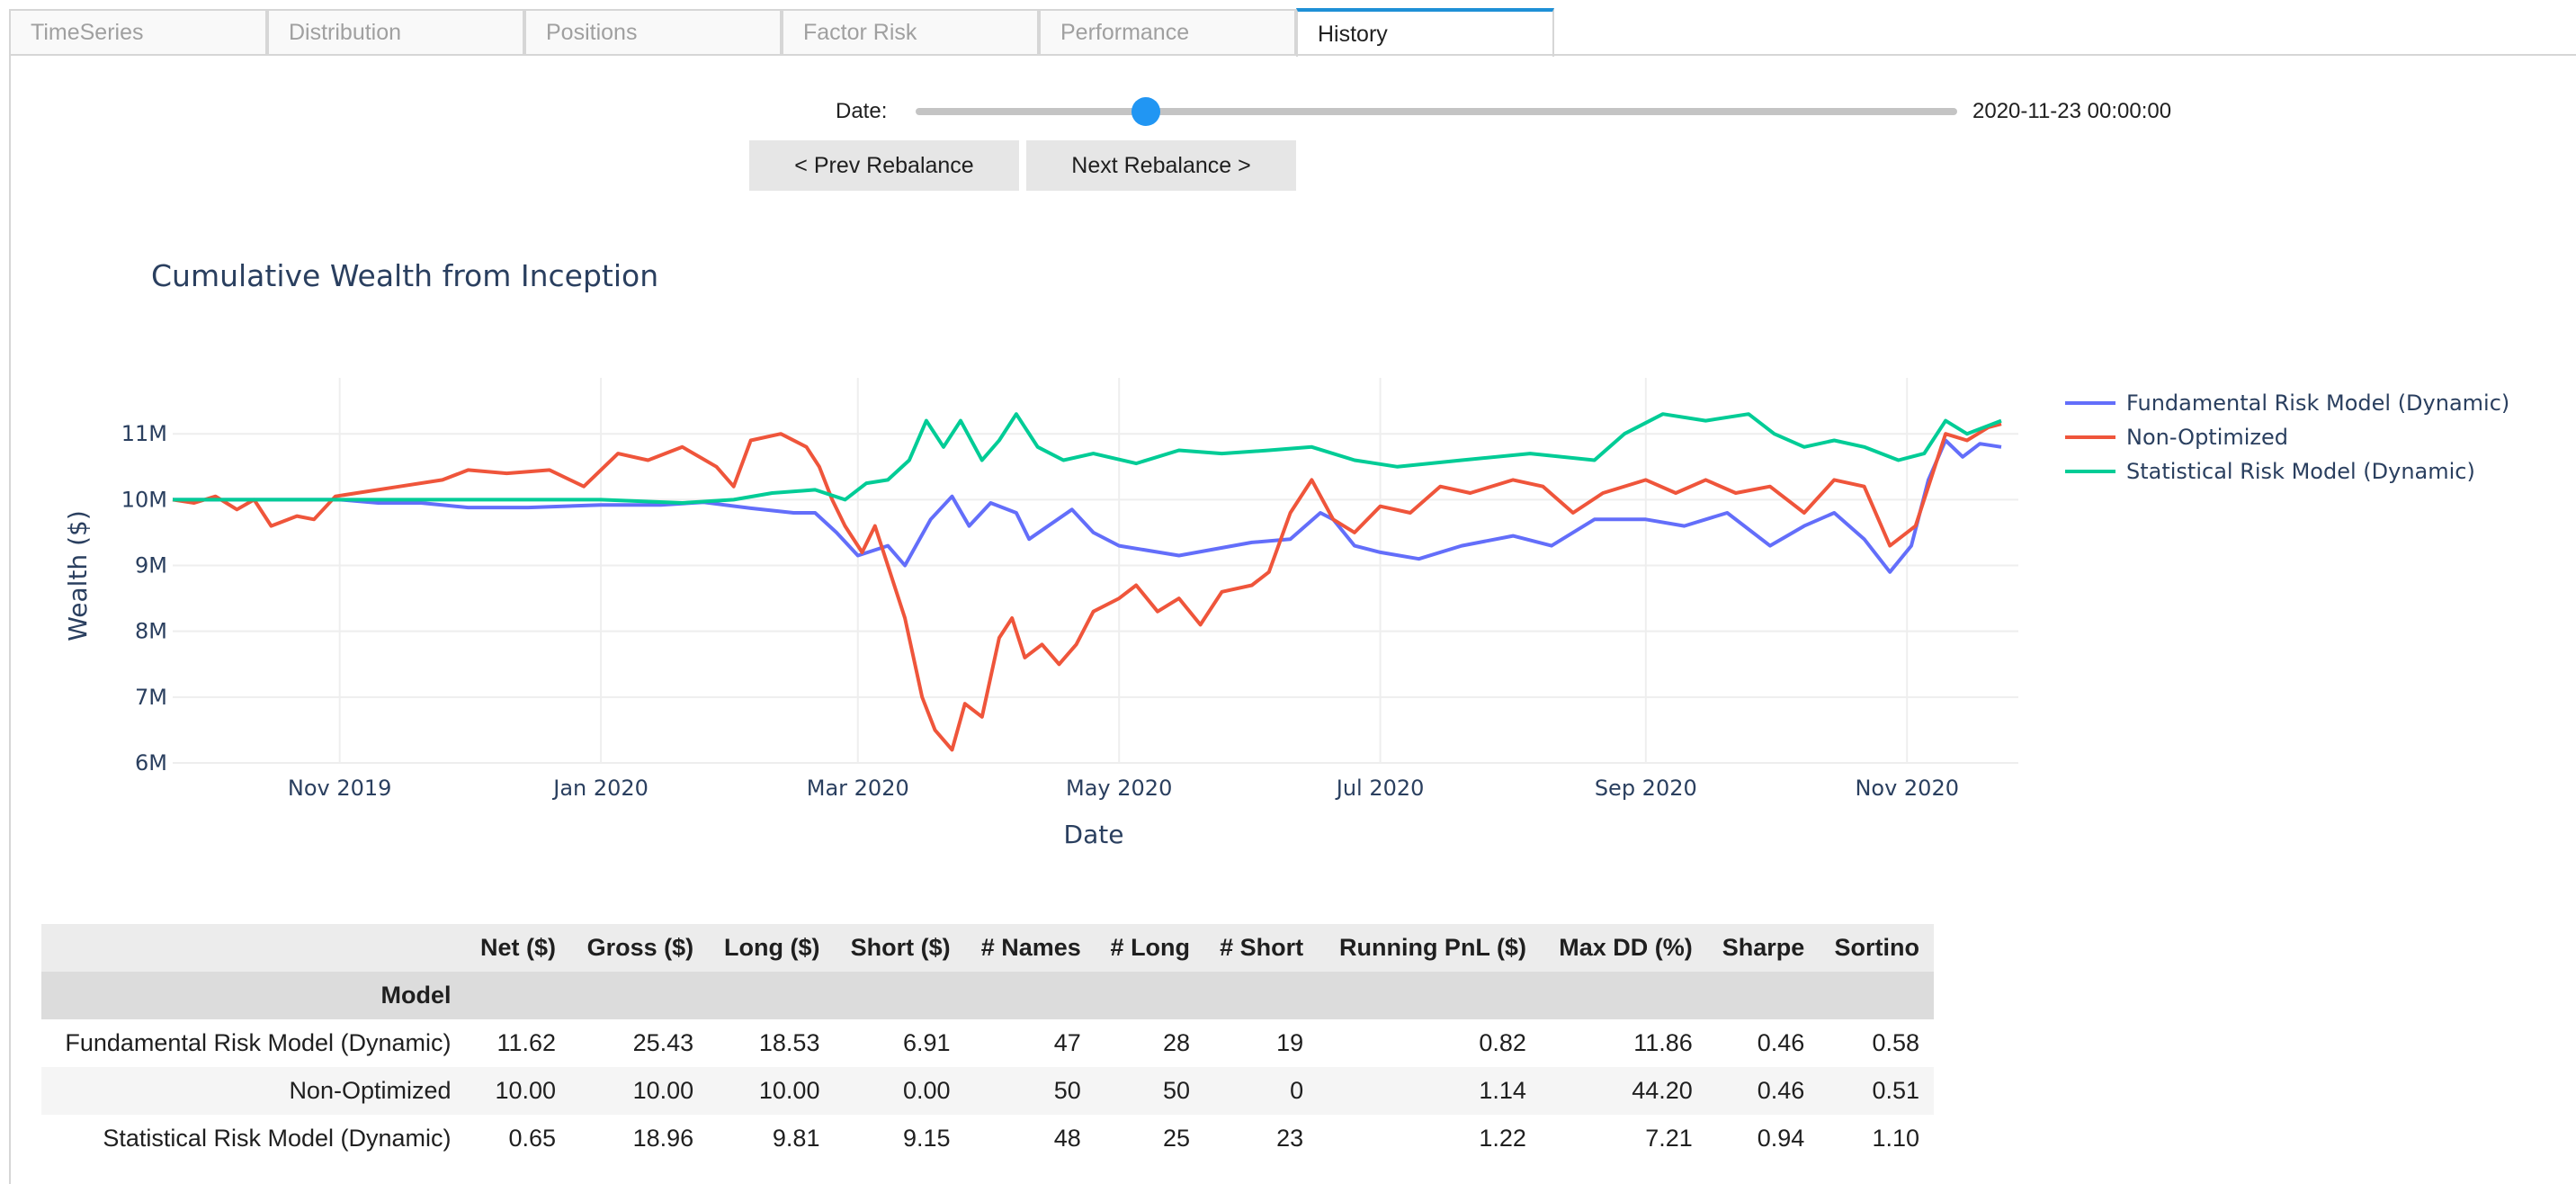 The height and width of the screenshot is (1184, 2576). I want to click on tab-distribution: Distribution, so click(395, 31).